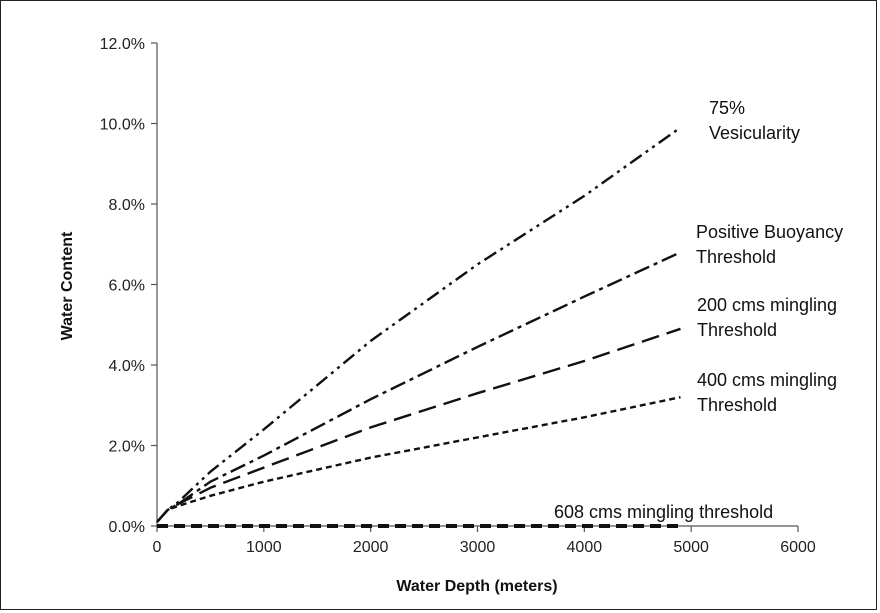 This screenshot has width=880, height=613. What do you see at coordinates (67, 285) in the screenshot?
I see `y-axis-title: Water Content` at bounding box center [67, 285].